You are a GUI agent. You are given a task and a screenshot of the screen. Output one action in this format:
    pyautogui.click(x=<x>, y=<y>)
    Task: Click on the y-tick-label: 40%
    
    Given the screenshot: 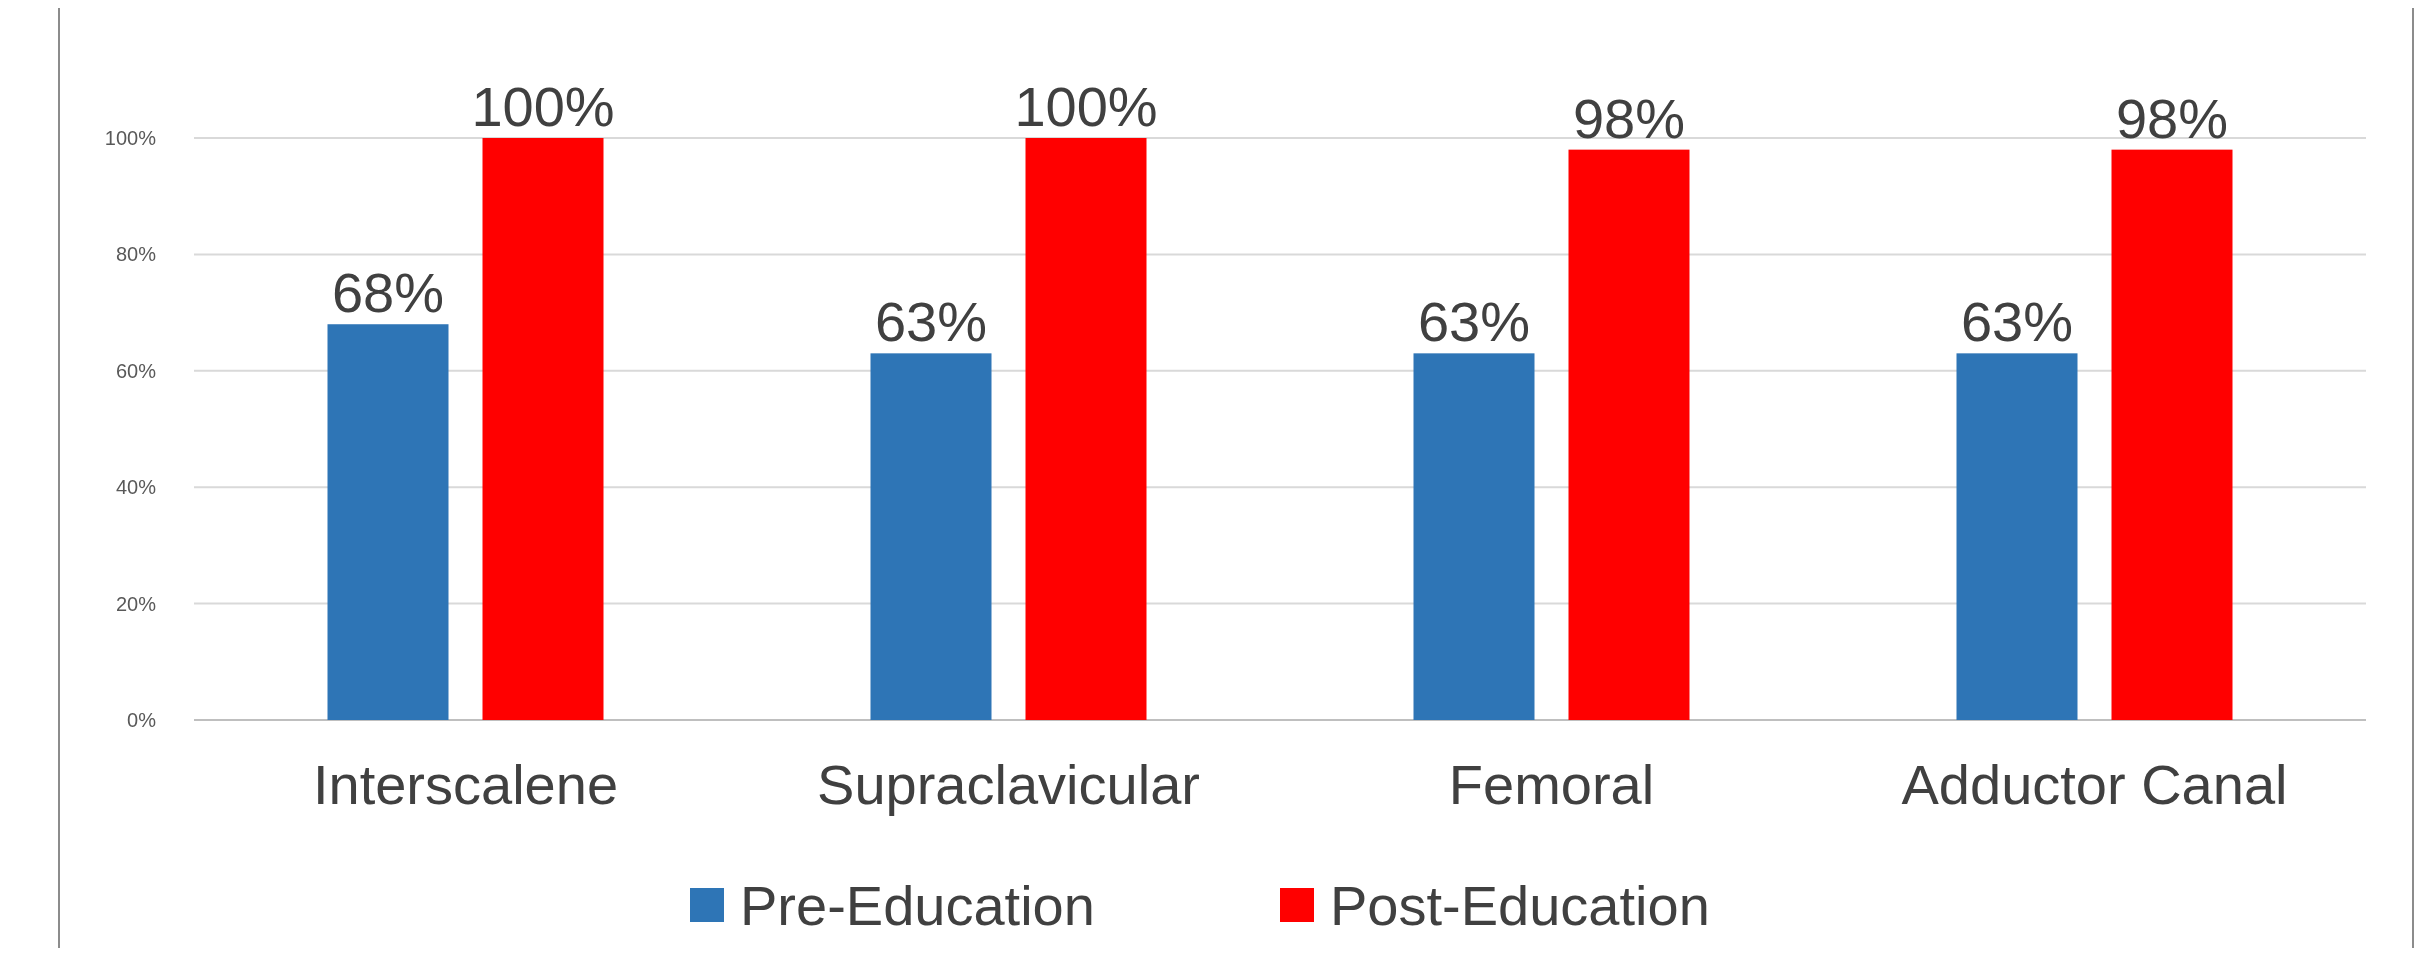 What is the action you would take?
    pyautogui.click(x=136, y=487)
    